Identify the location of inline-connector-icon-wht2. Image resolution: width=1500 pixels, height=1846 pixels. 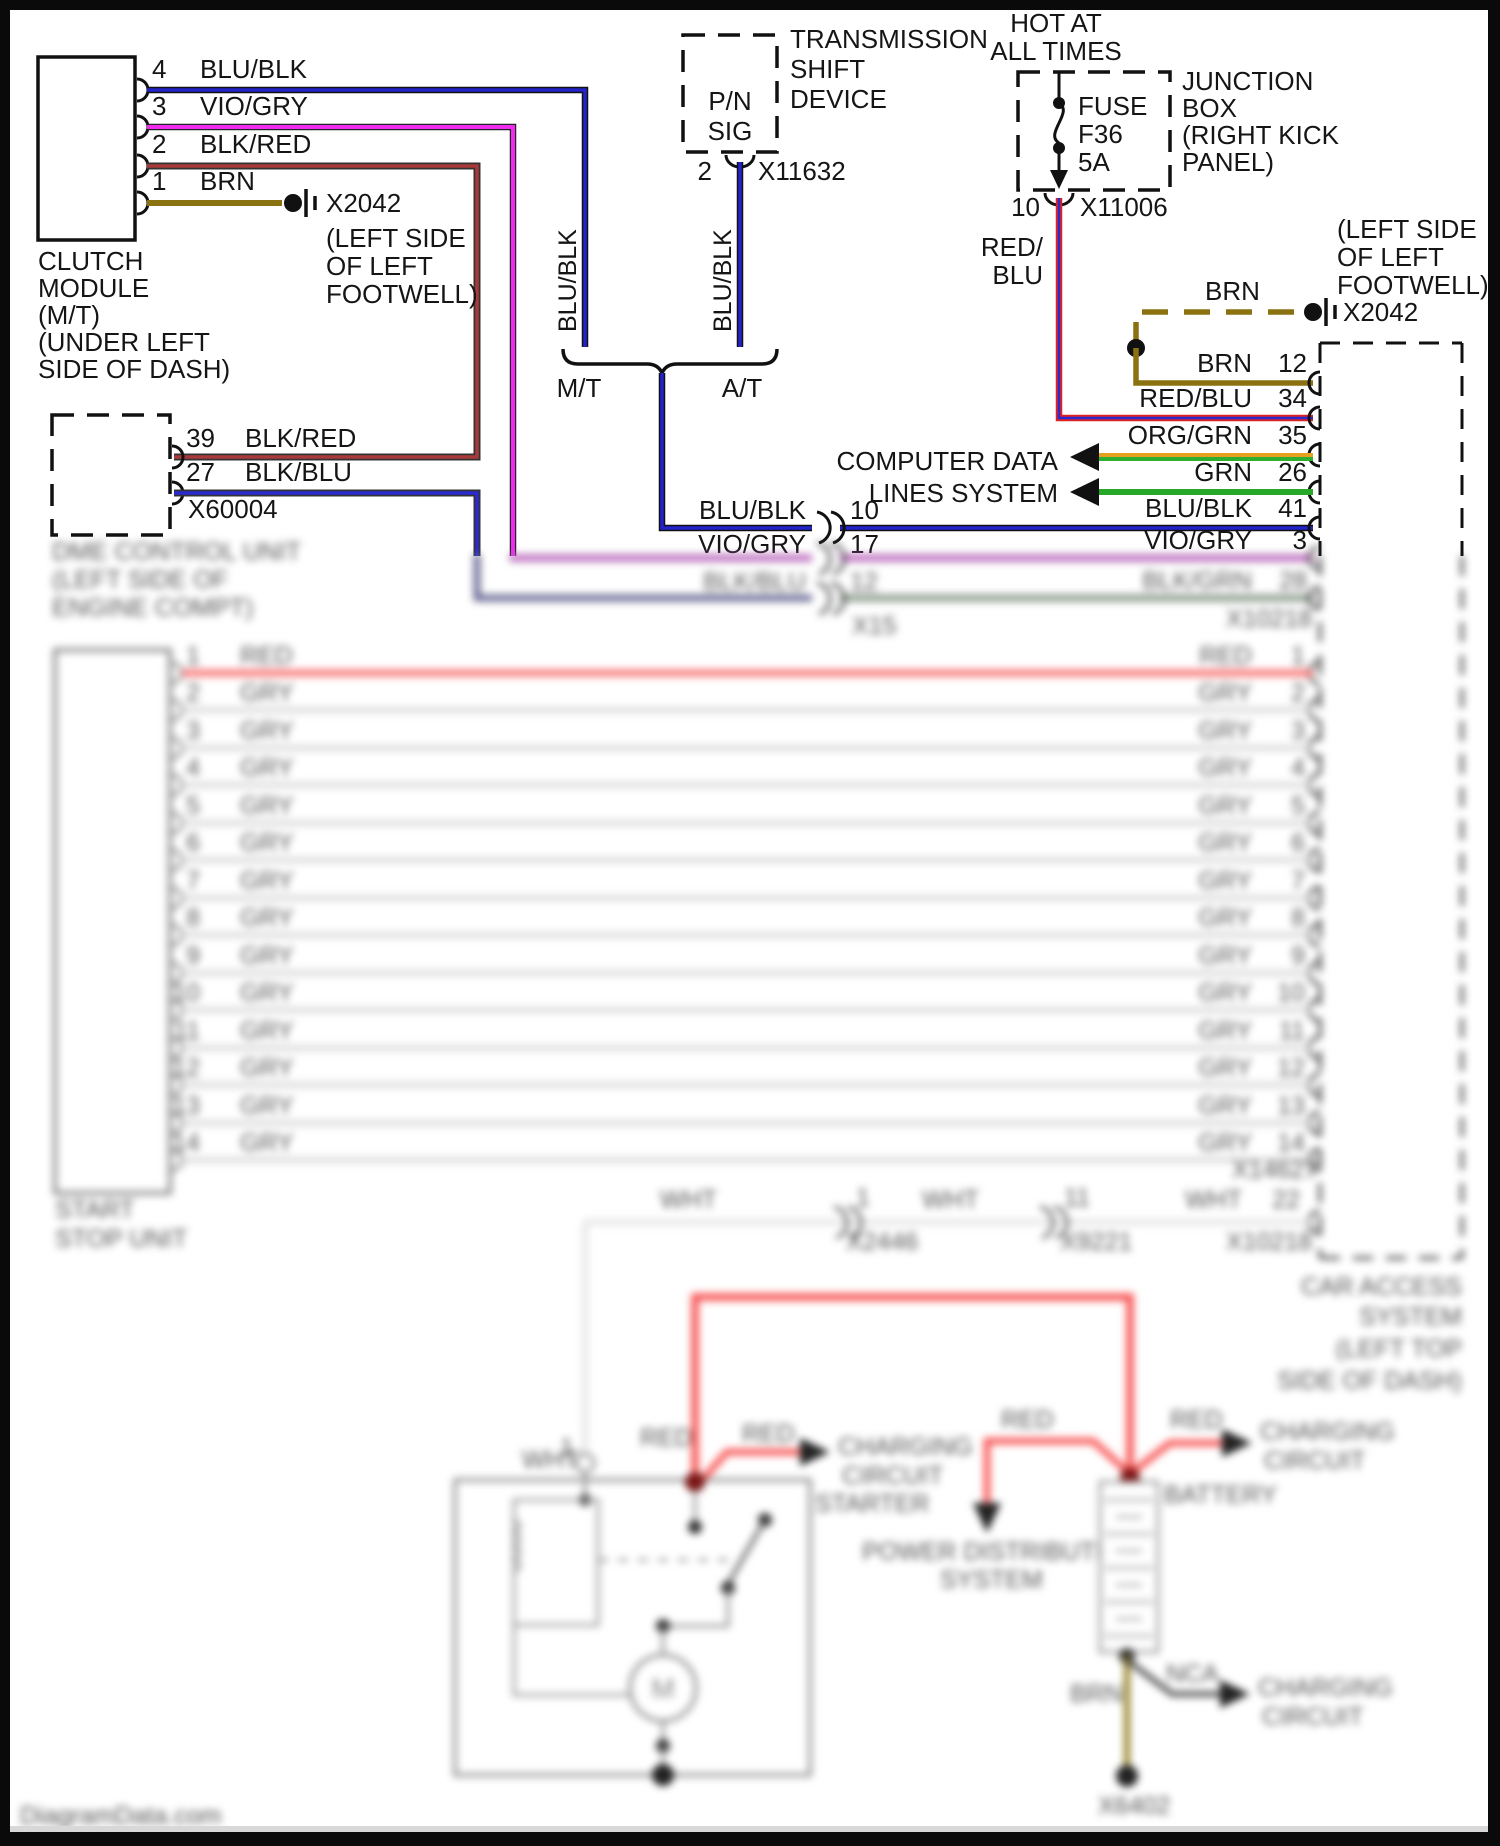
(1054, 1222).